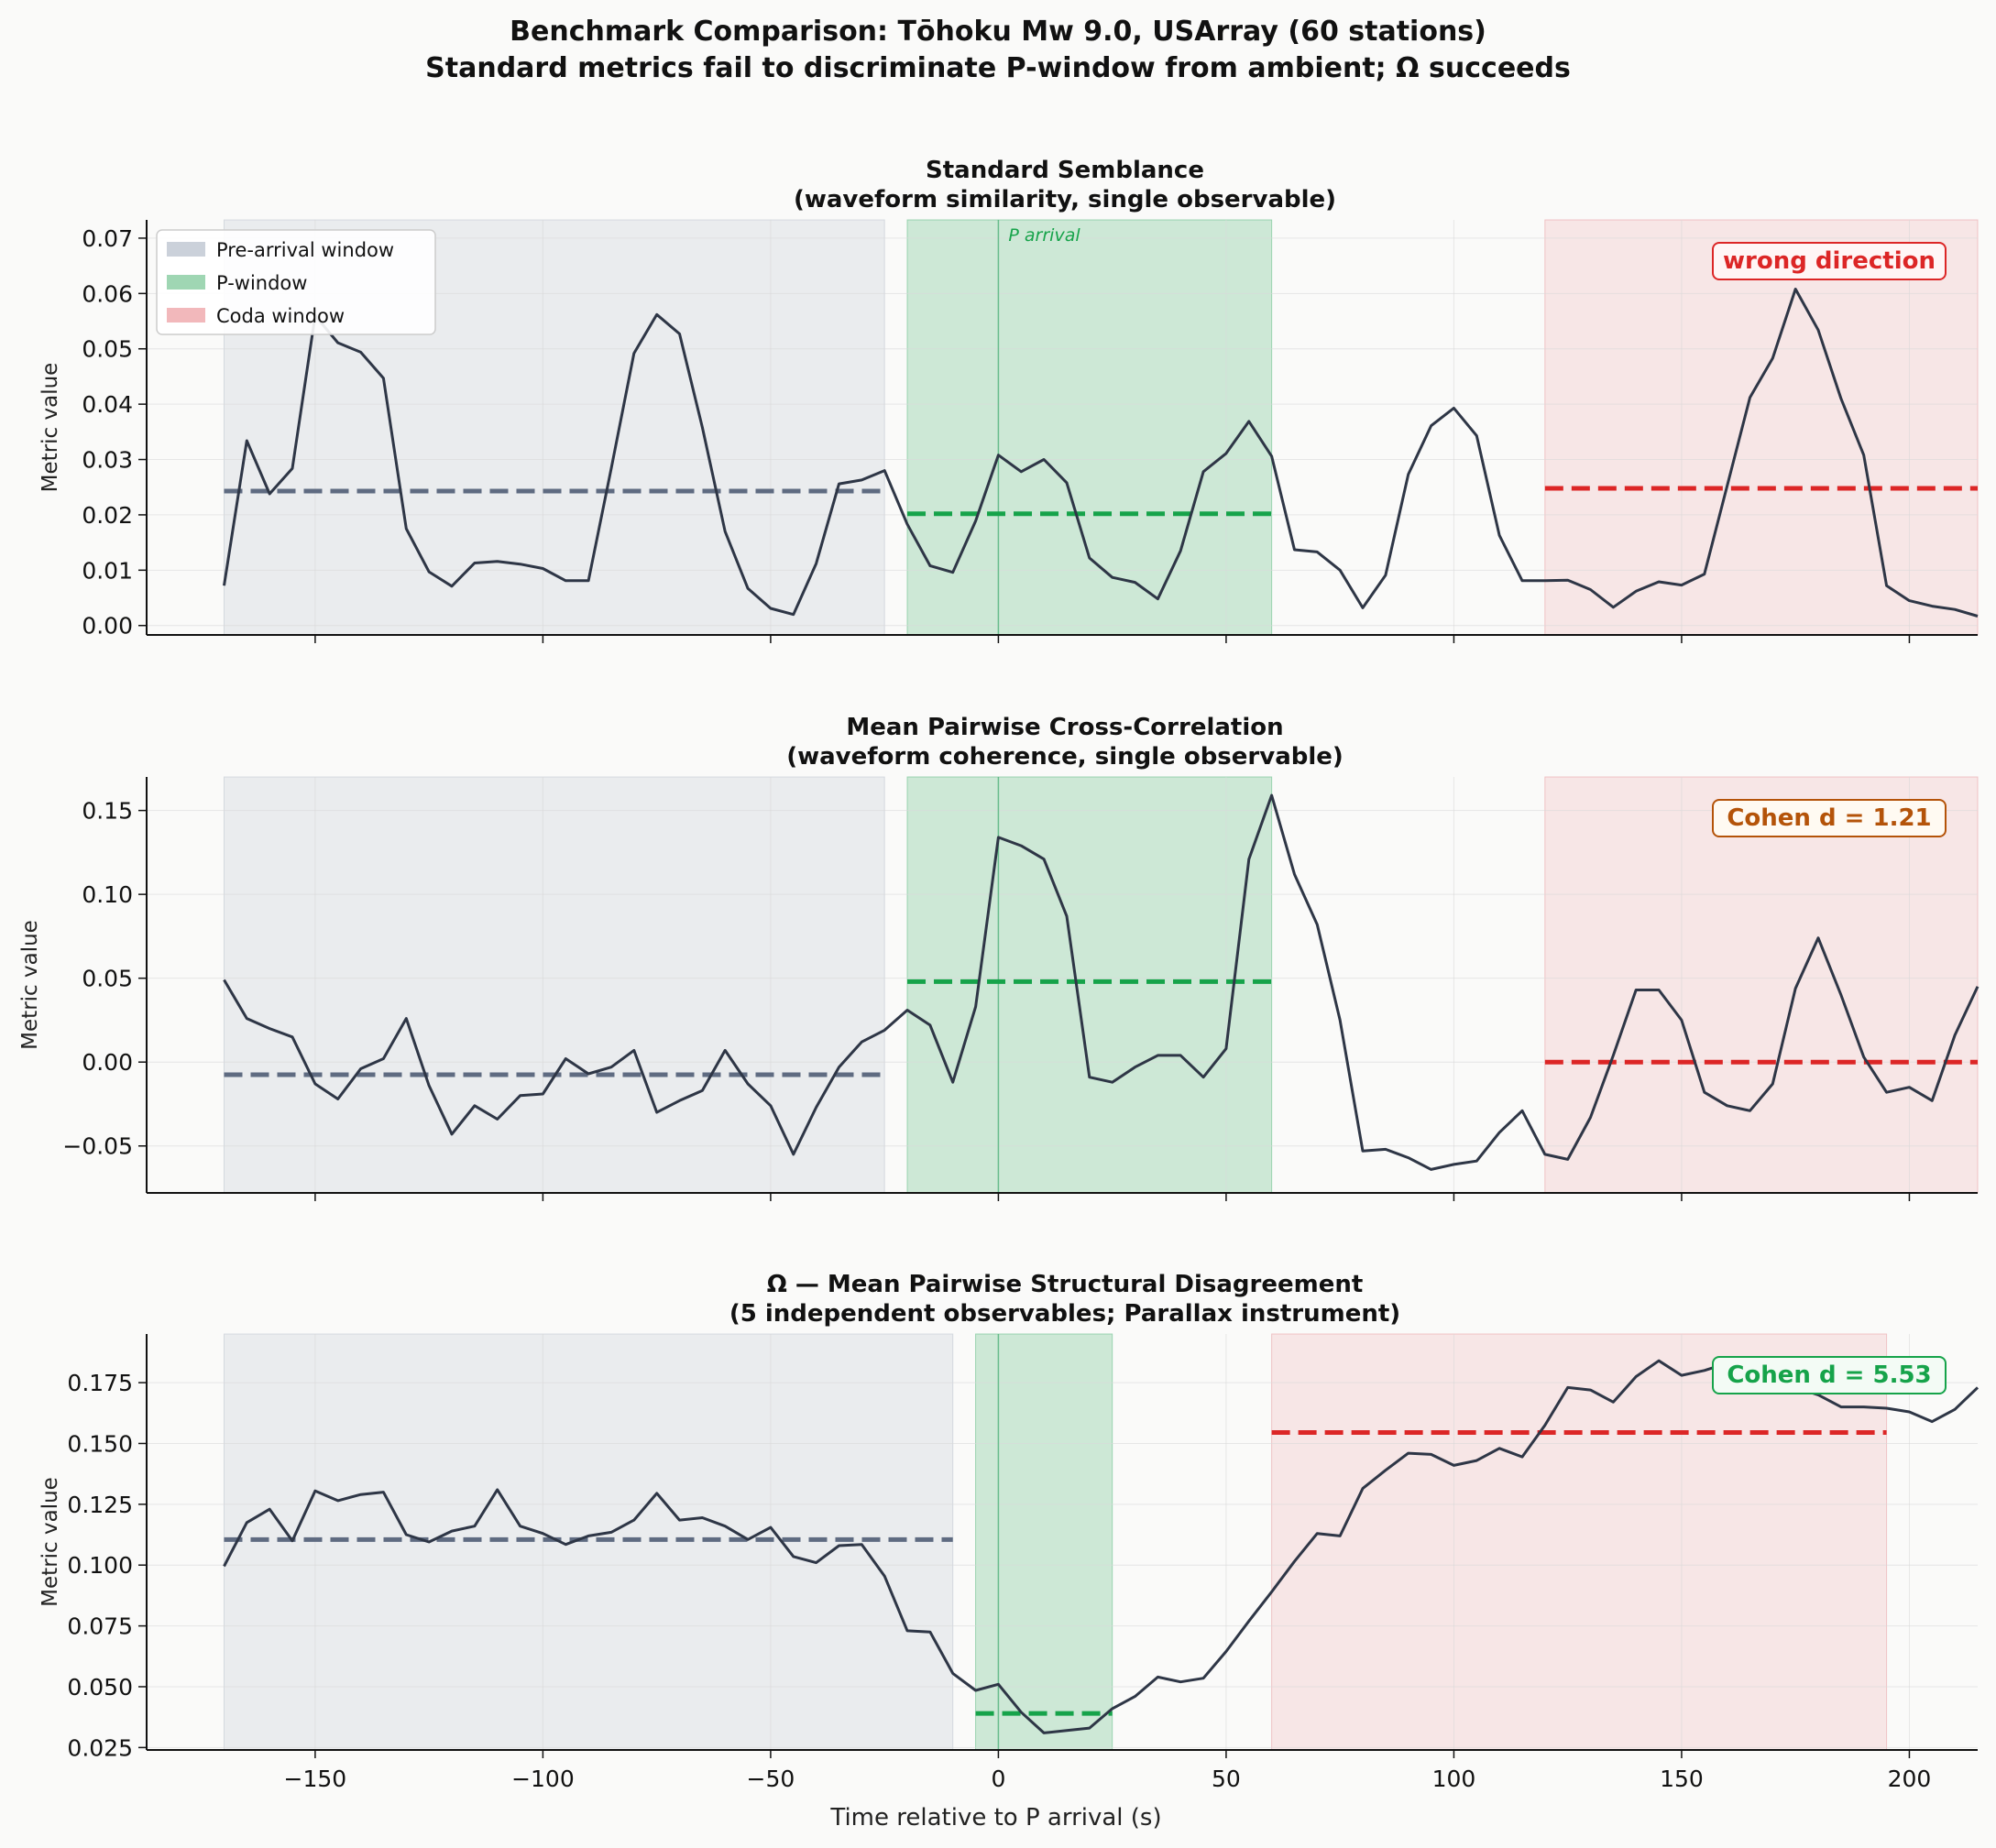 The width and height of the screenshot is (1996, 1848). Describe the element at coordinates (771, 1779) in the screenshot. I see `x-tick-label: −50` at that location.